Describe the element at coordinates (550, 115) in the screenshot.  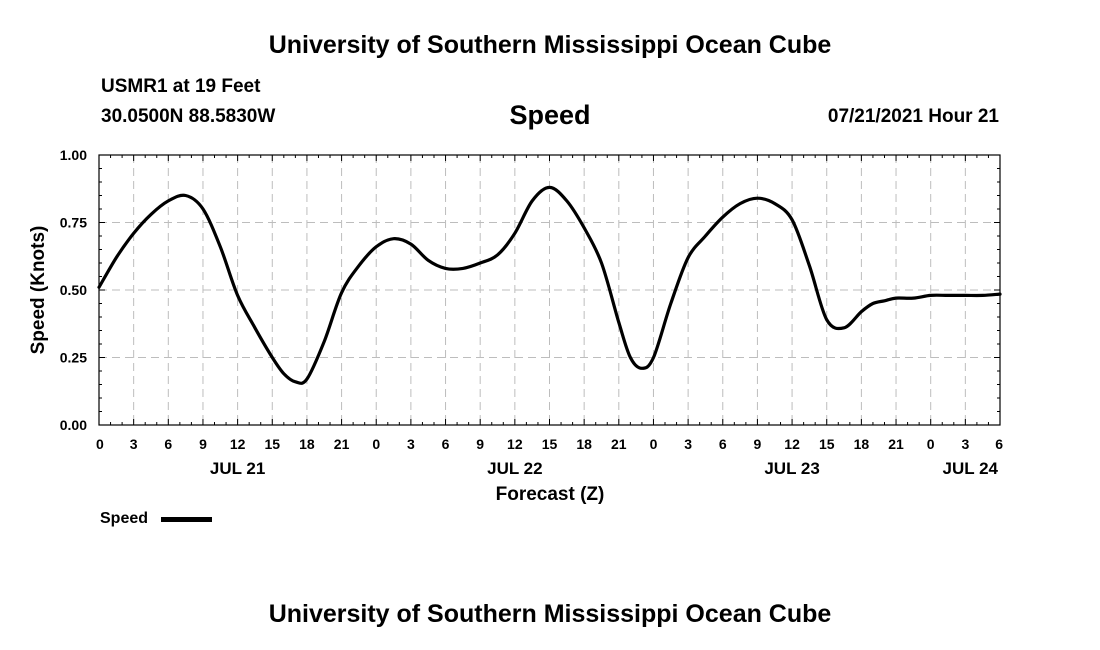
I see `chart-title: Speed` at that location.